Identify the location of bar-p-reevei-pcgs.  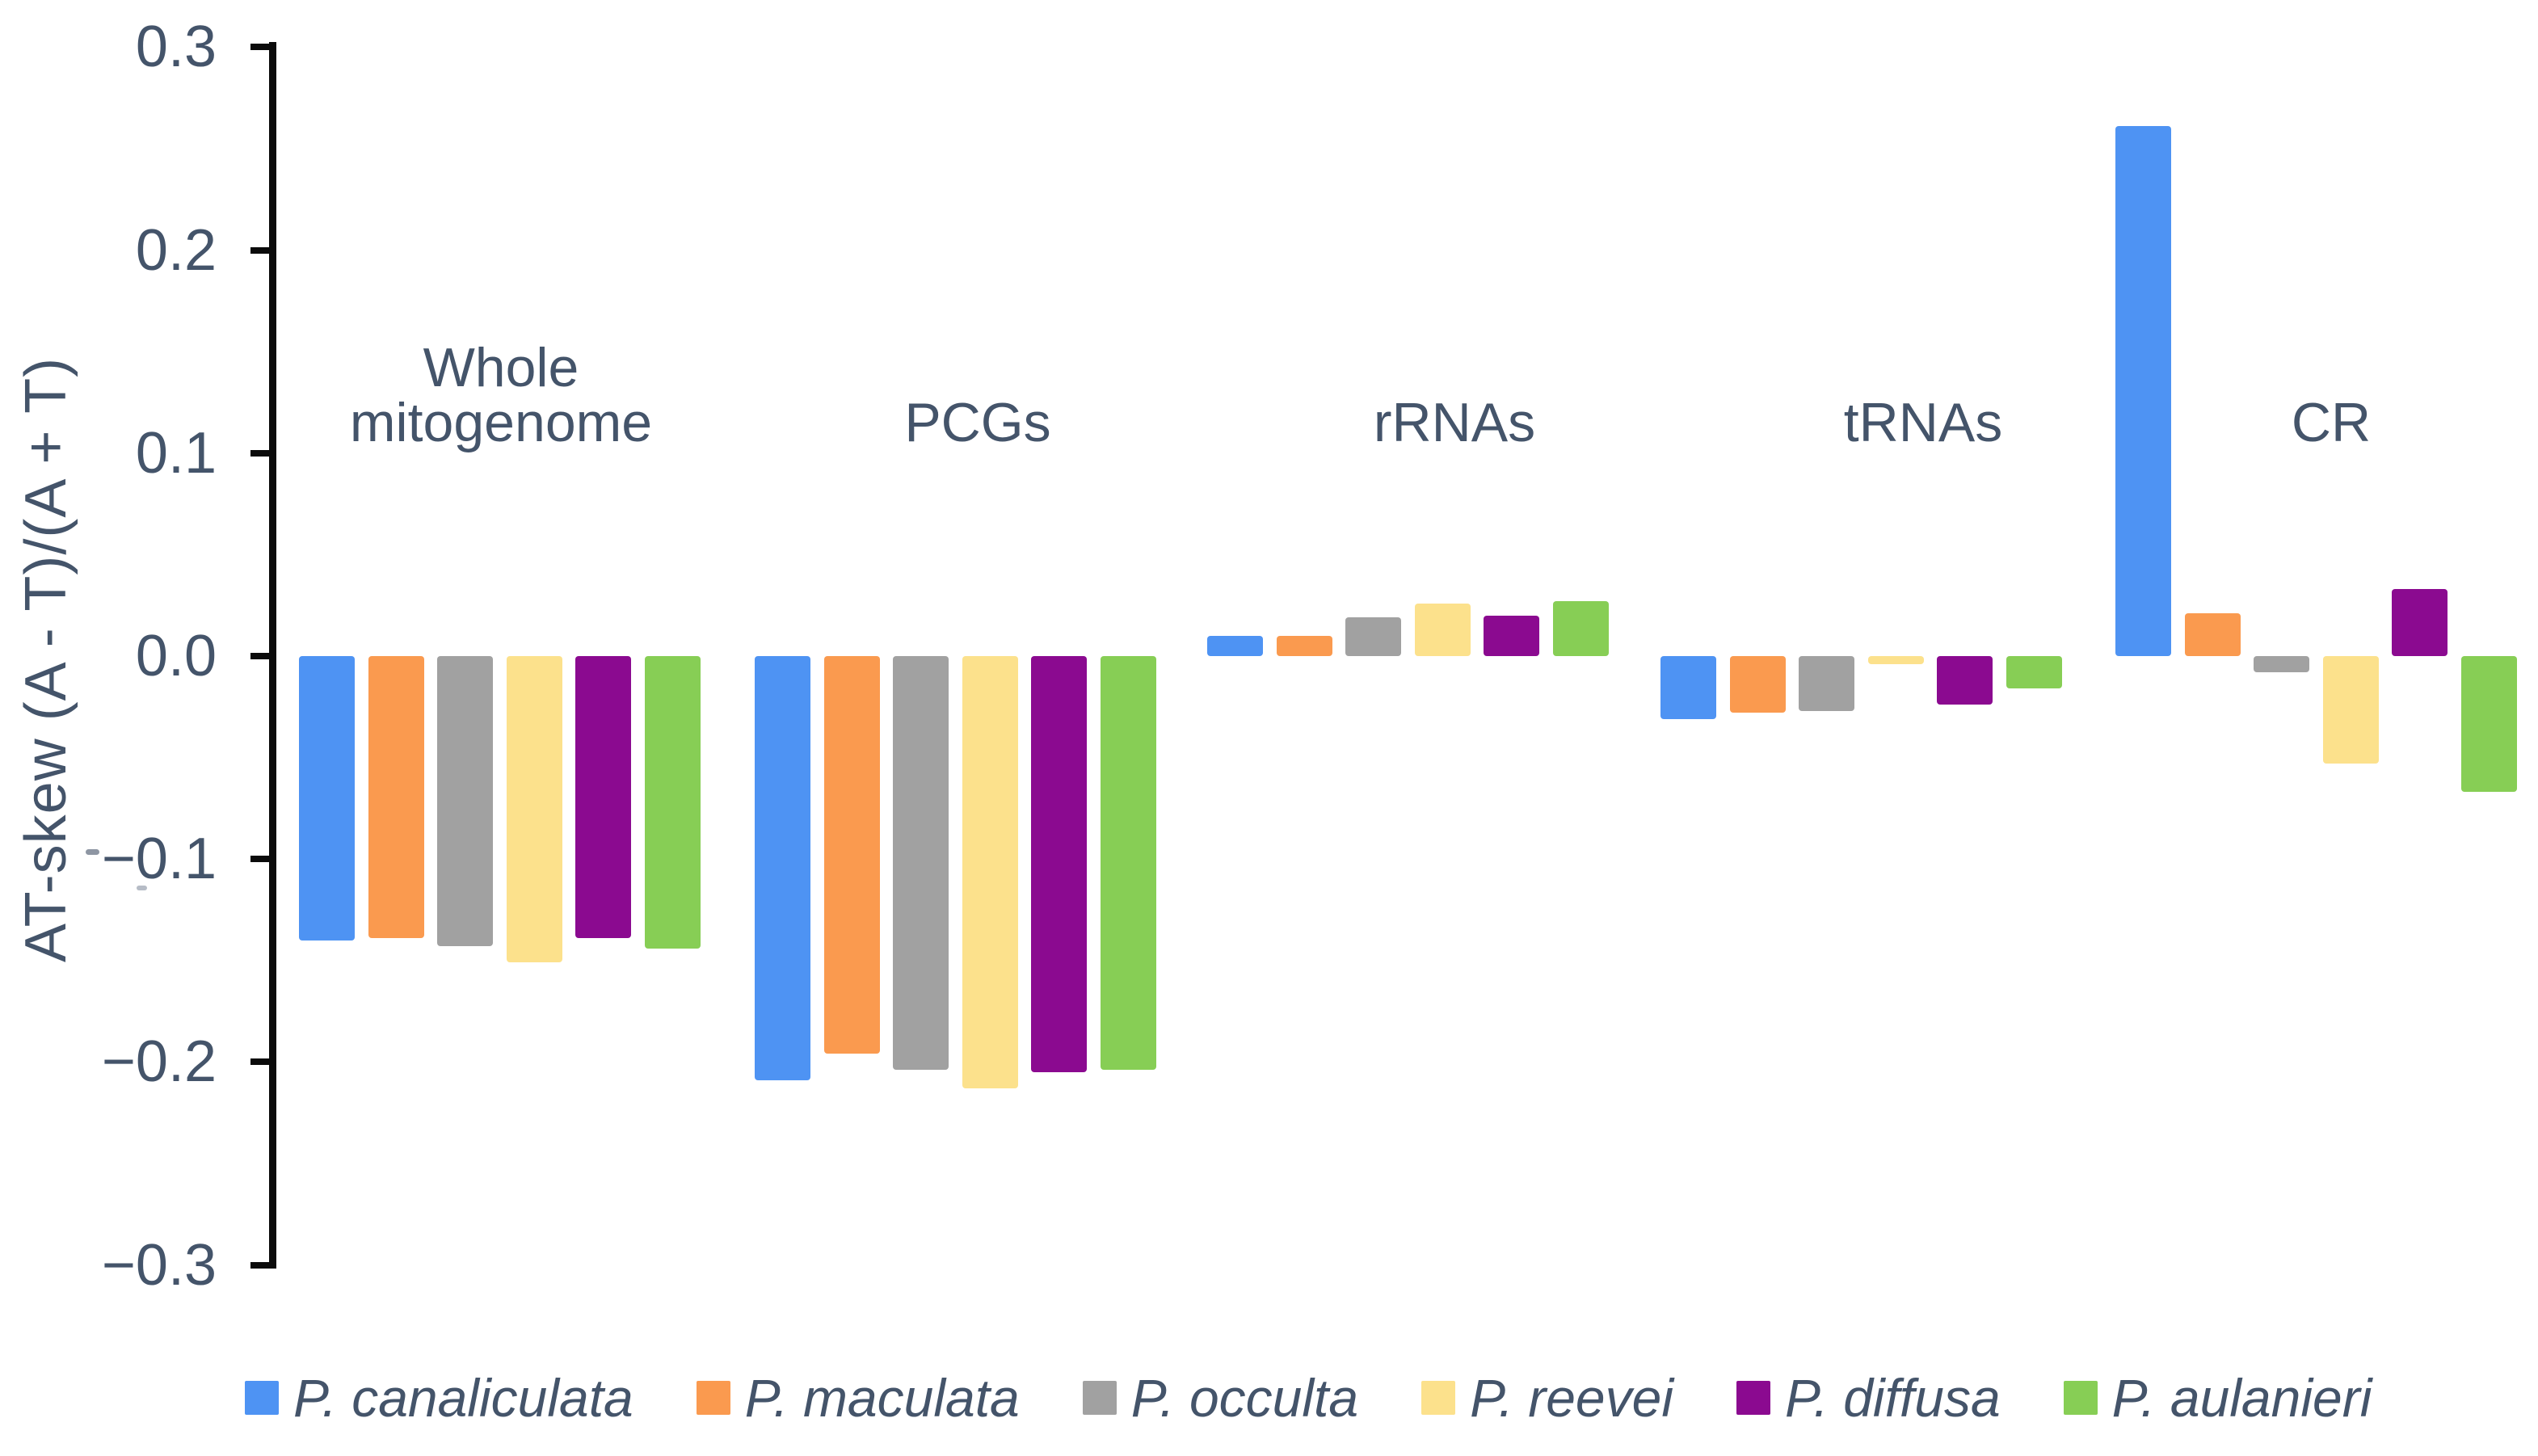
(990, 872).